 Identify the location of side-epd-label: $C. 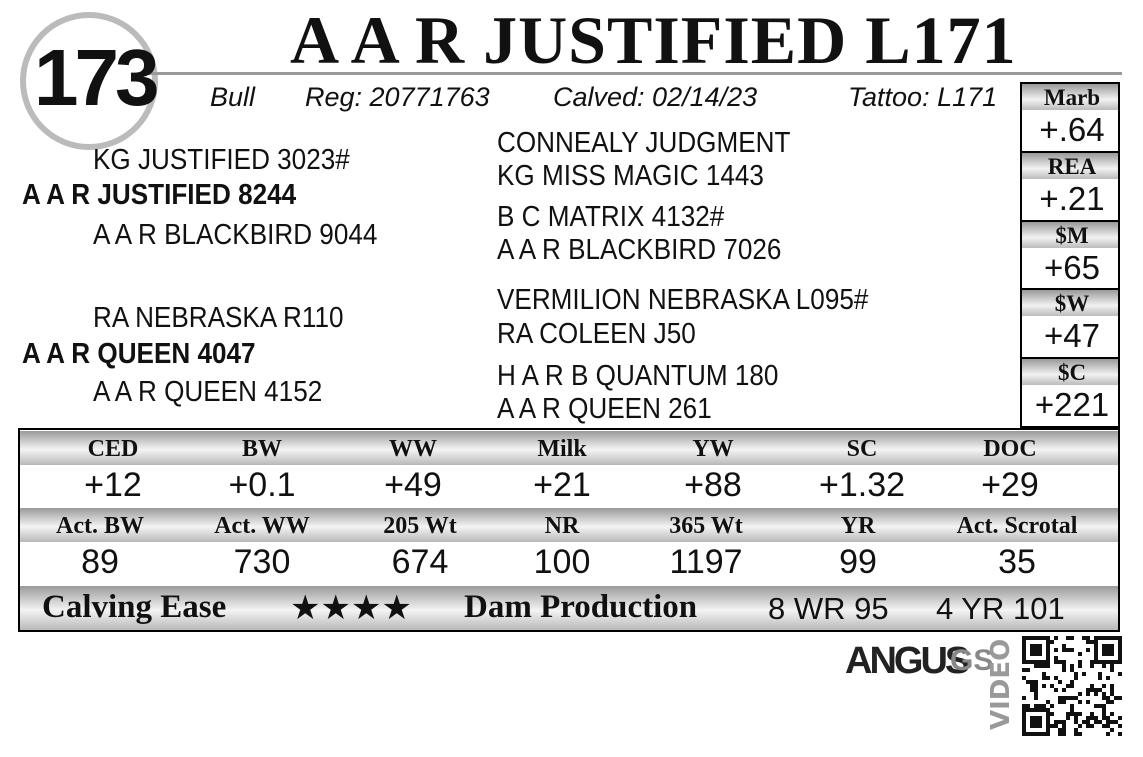
(1072, 373).